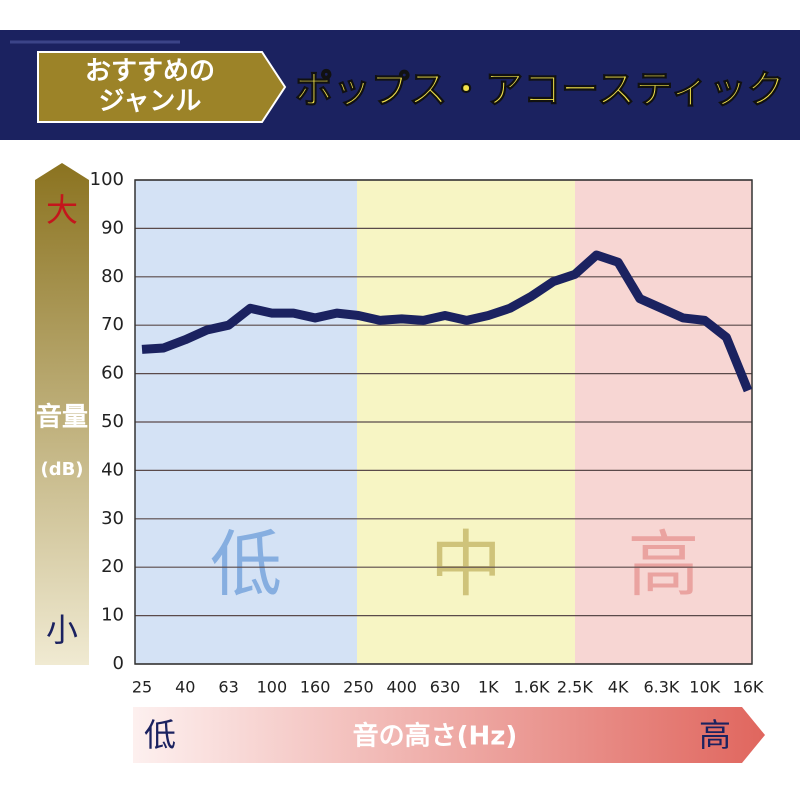 This screenshot has width=800, height=804. I want to click on badge, so click(162, 87).